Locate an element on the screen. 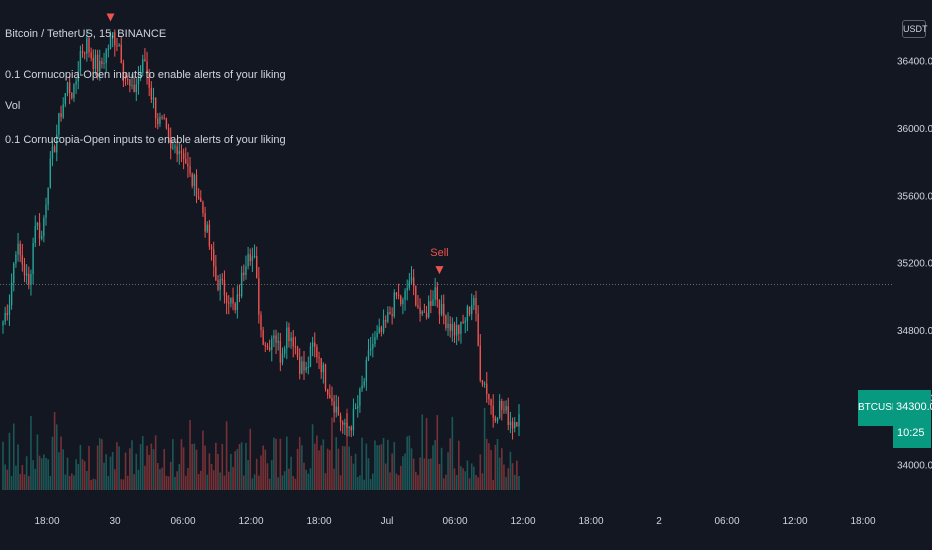 This screenshot has width=932, height=550. y-tick-label: 35600.00 is located at coordinates (914, 196).